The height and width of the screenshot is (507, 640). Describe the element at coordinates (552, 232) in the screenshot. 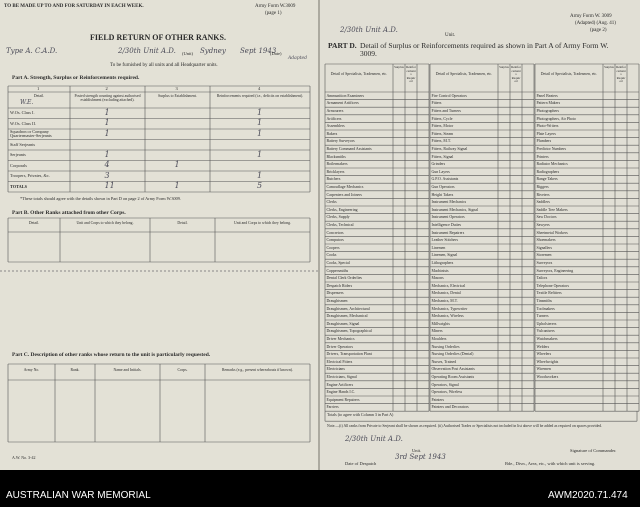

I see `trade-label: Sheetmetal Workers` at that location.